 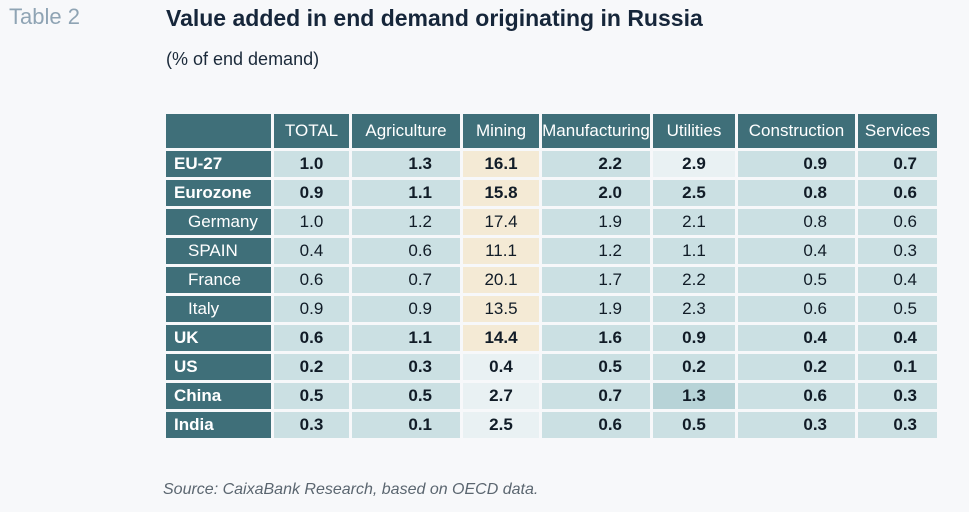 What do you see at coordinates (596, 338) in the screenshot?
I see `table-cell: 1.6` at bounding box center [596, 338].